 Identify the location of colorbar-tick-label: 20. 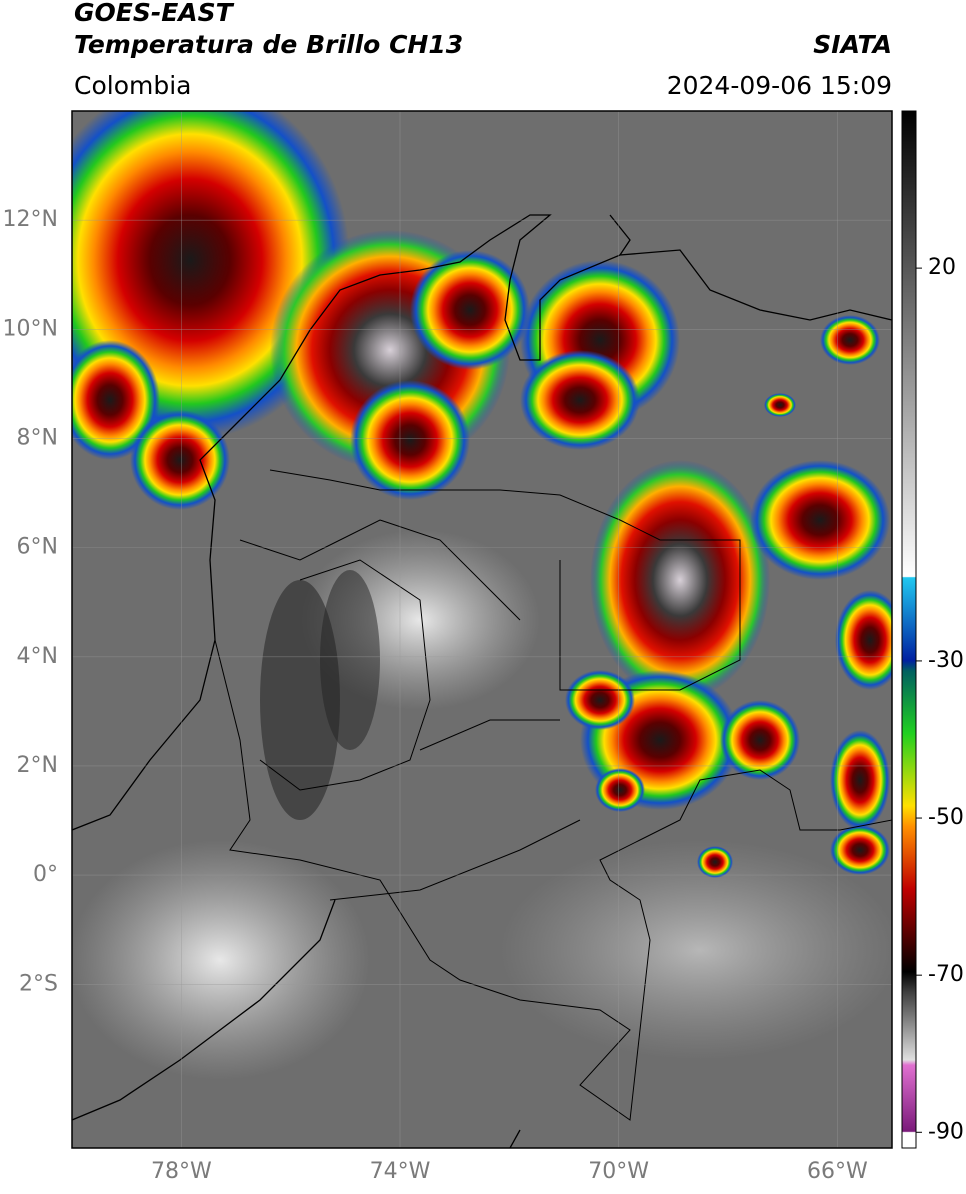
(942, 267).